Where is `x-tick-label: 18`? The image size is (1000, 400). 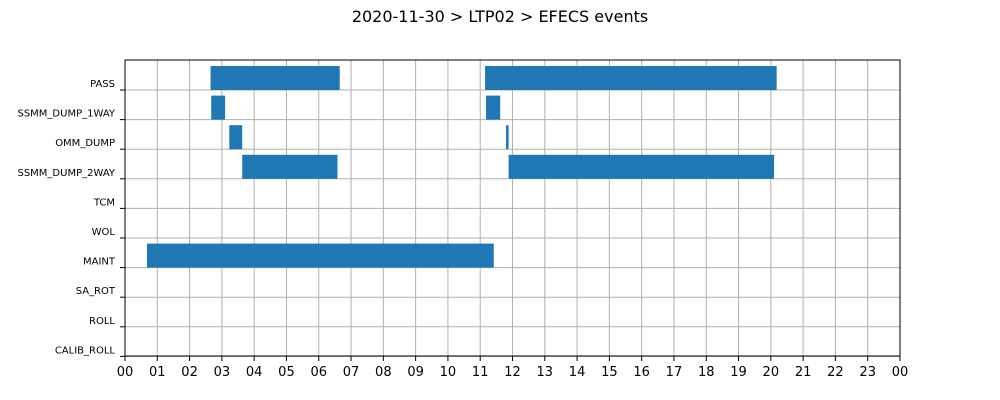 x-tick-label: 18 is located at coordinates (706, 372).